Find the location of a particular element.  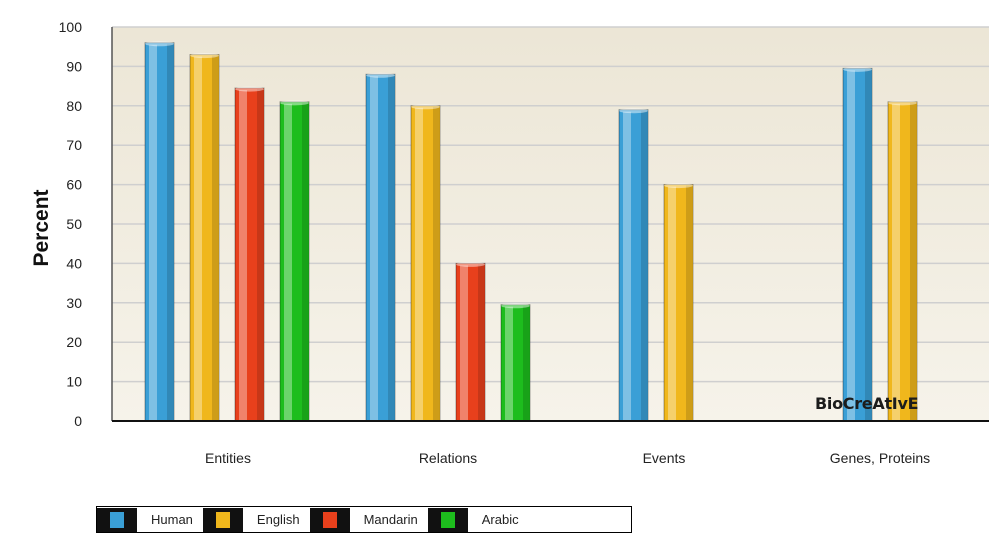

legend-label: Human is located at coordinates (172, 519).